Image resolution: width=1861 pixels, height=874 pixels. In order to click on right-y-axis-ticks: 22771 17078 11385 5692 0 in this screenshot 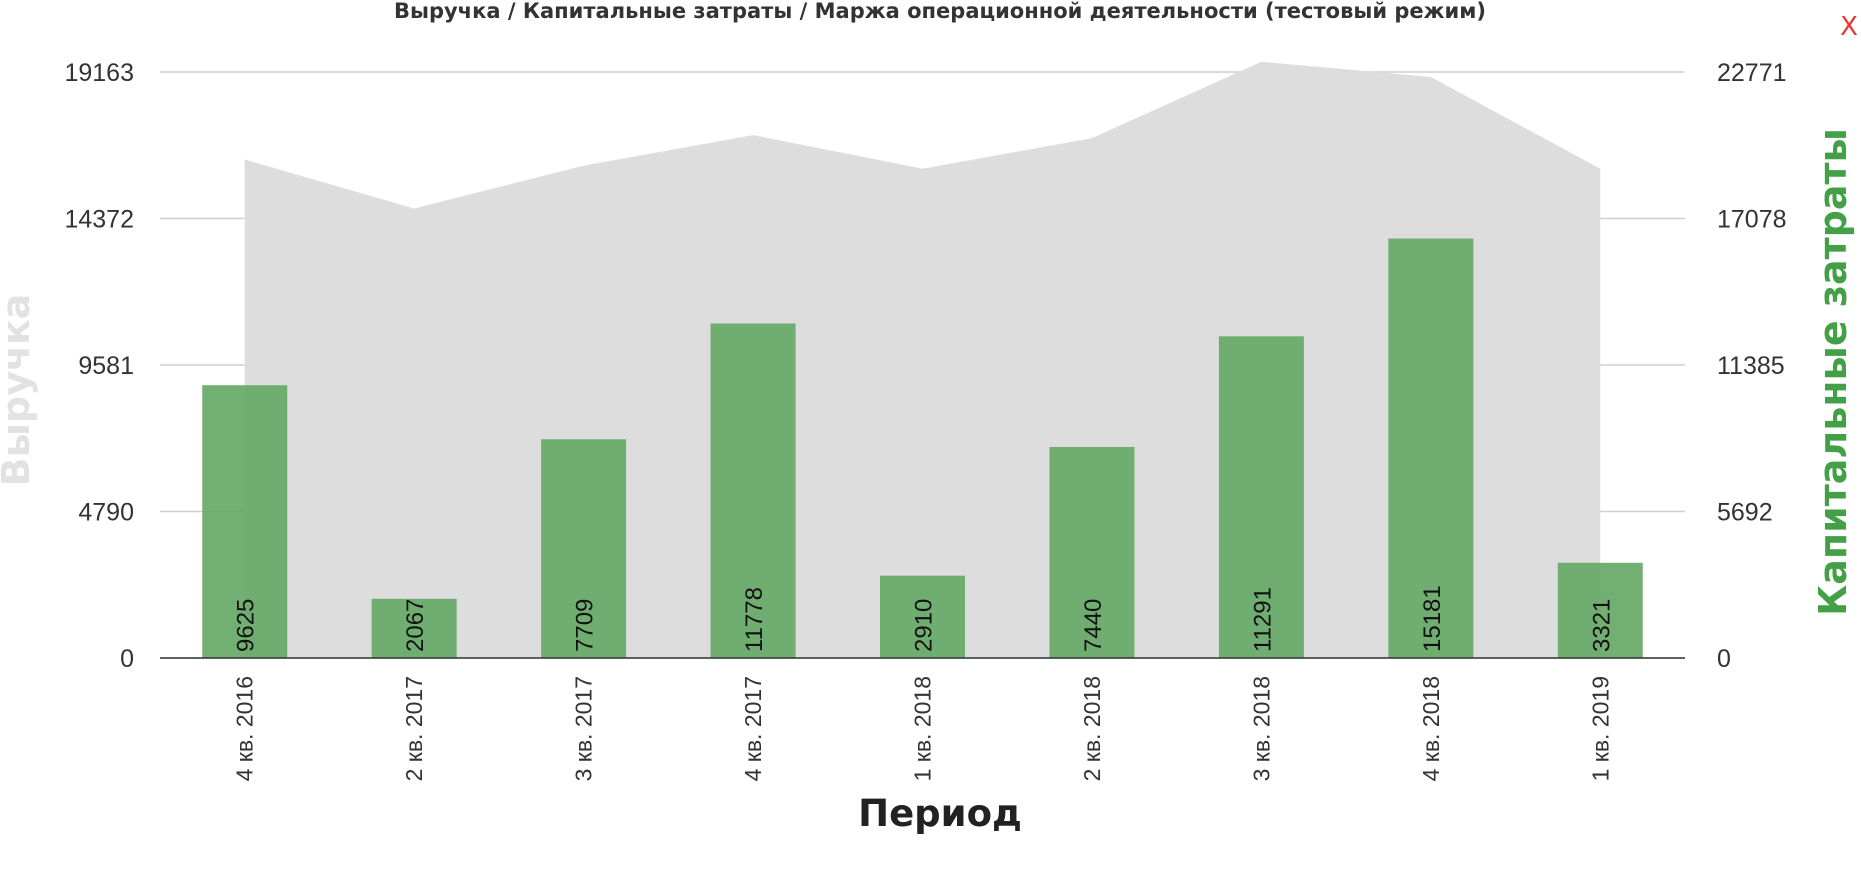, I will do `click(1752, 366)`.